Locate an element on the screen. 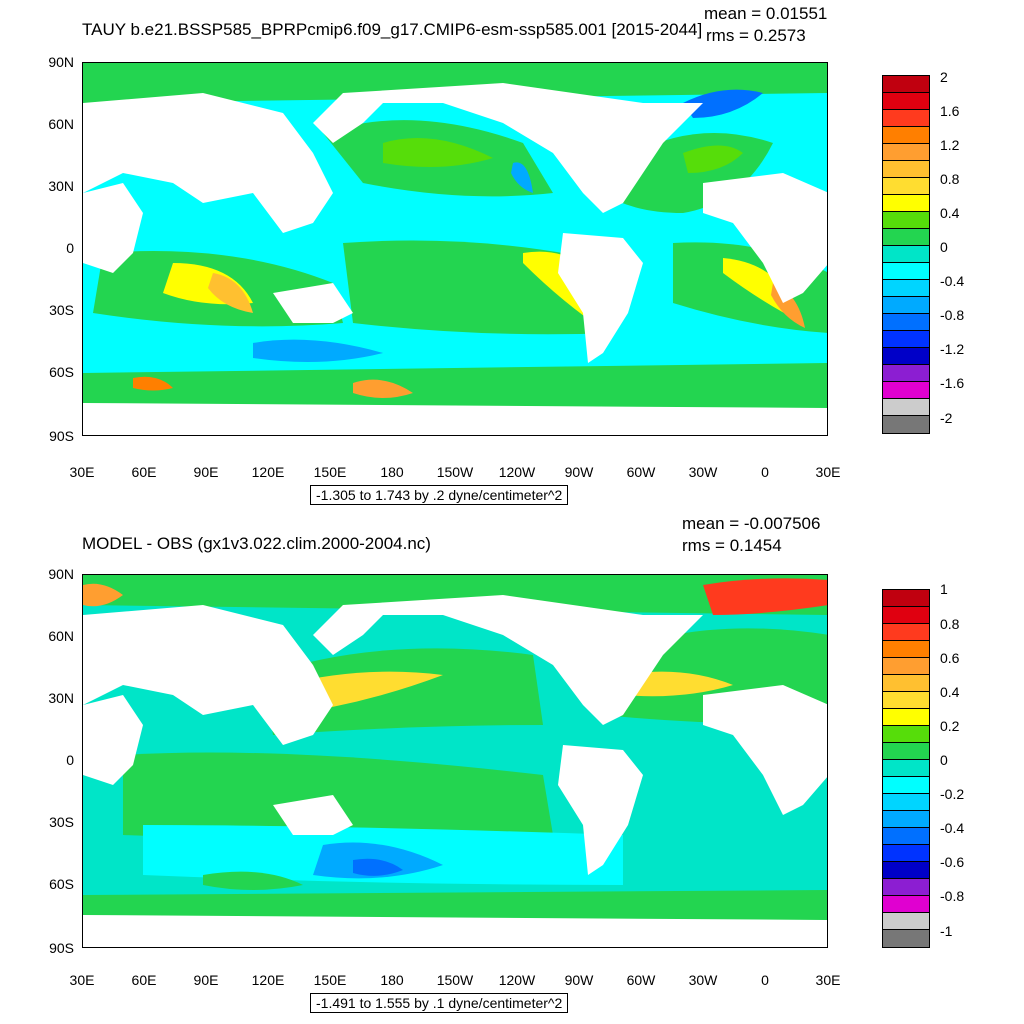 The image size is (1024, 1024). top-xlabel-11: 0 is located at coordinates (765, 472).